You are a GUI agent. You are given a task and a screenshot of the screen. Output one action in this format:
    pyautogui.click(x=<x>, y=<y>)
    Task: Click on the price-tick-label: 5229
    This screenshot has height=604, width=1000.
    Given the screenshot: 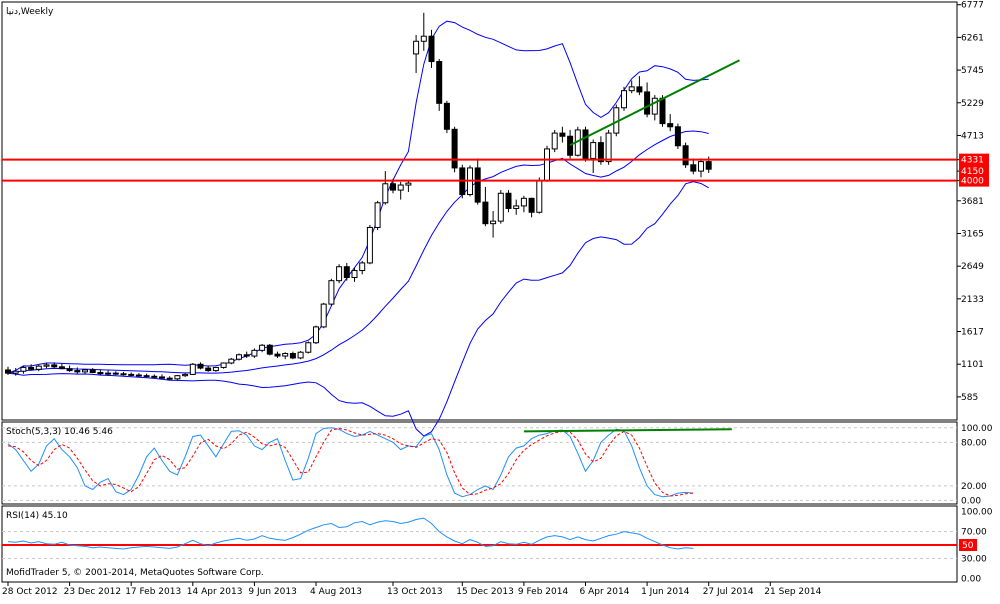 What is the action you would take?
    pyautogui.click(x=972, y=104)
    